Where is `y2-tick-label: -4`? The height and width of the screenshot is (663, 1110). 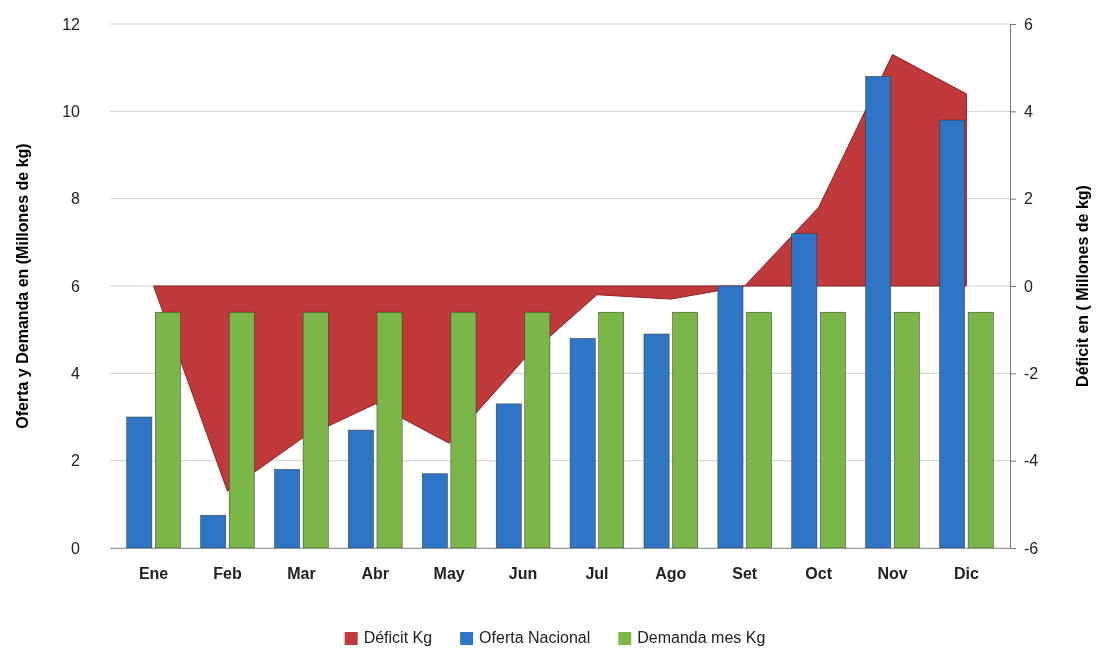 y2-tick-label: -4 is located at coordinates (1031, 461).